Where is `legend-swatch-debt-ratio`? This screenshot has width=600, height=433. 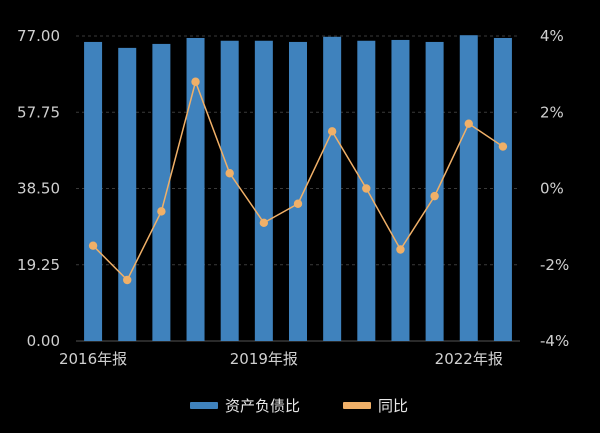 legend-swatch-debt-ratio is located at coordinates (204, 405).